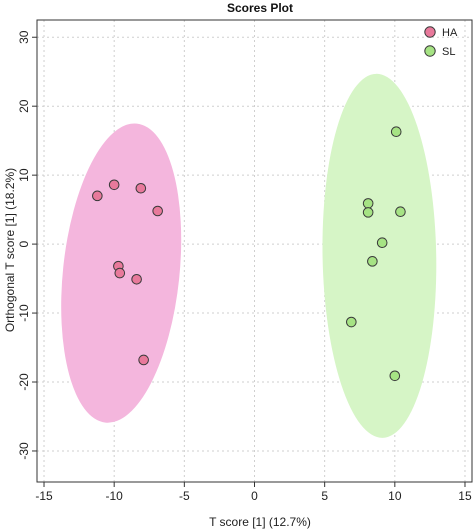 Image resolution: width=474 pixels, height=531 pixels. I want to click on y-tick-label: 10, so click(24, 175).